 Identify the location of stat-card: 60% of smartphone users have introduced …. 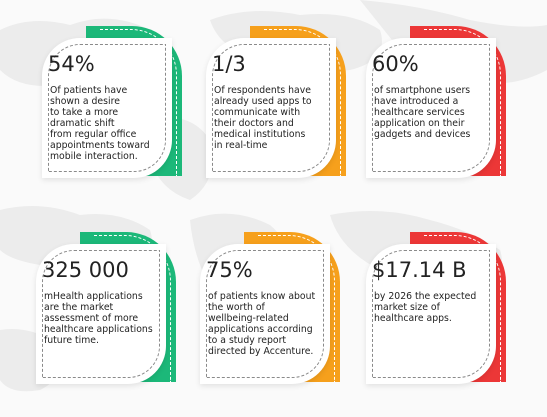
(436, 106).